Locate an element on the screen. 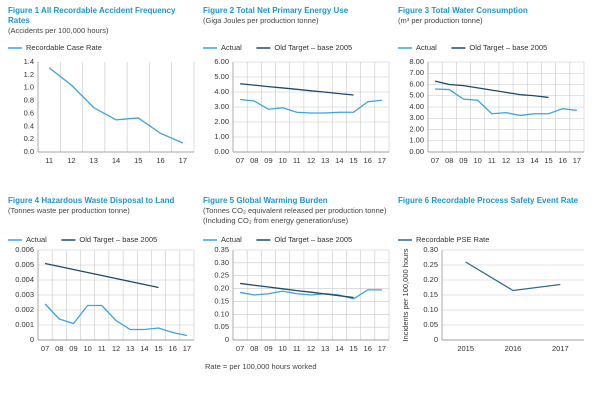  panel-subtitle: (Giga Joules per production tonne) is located at coordinates (261, 20).